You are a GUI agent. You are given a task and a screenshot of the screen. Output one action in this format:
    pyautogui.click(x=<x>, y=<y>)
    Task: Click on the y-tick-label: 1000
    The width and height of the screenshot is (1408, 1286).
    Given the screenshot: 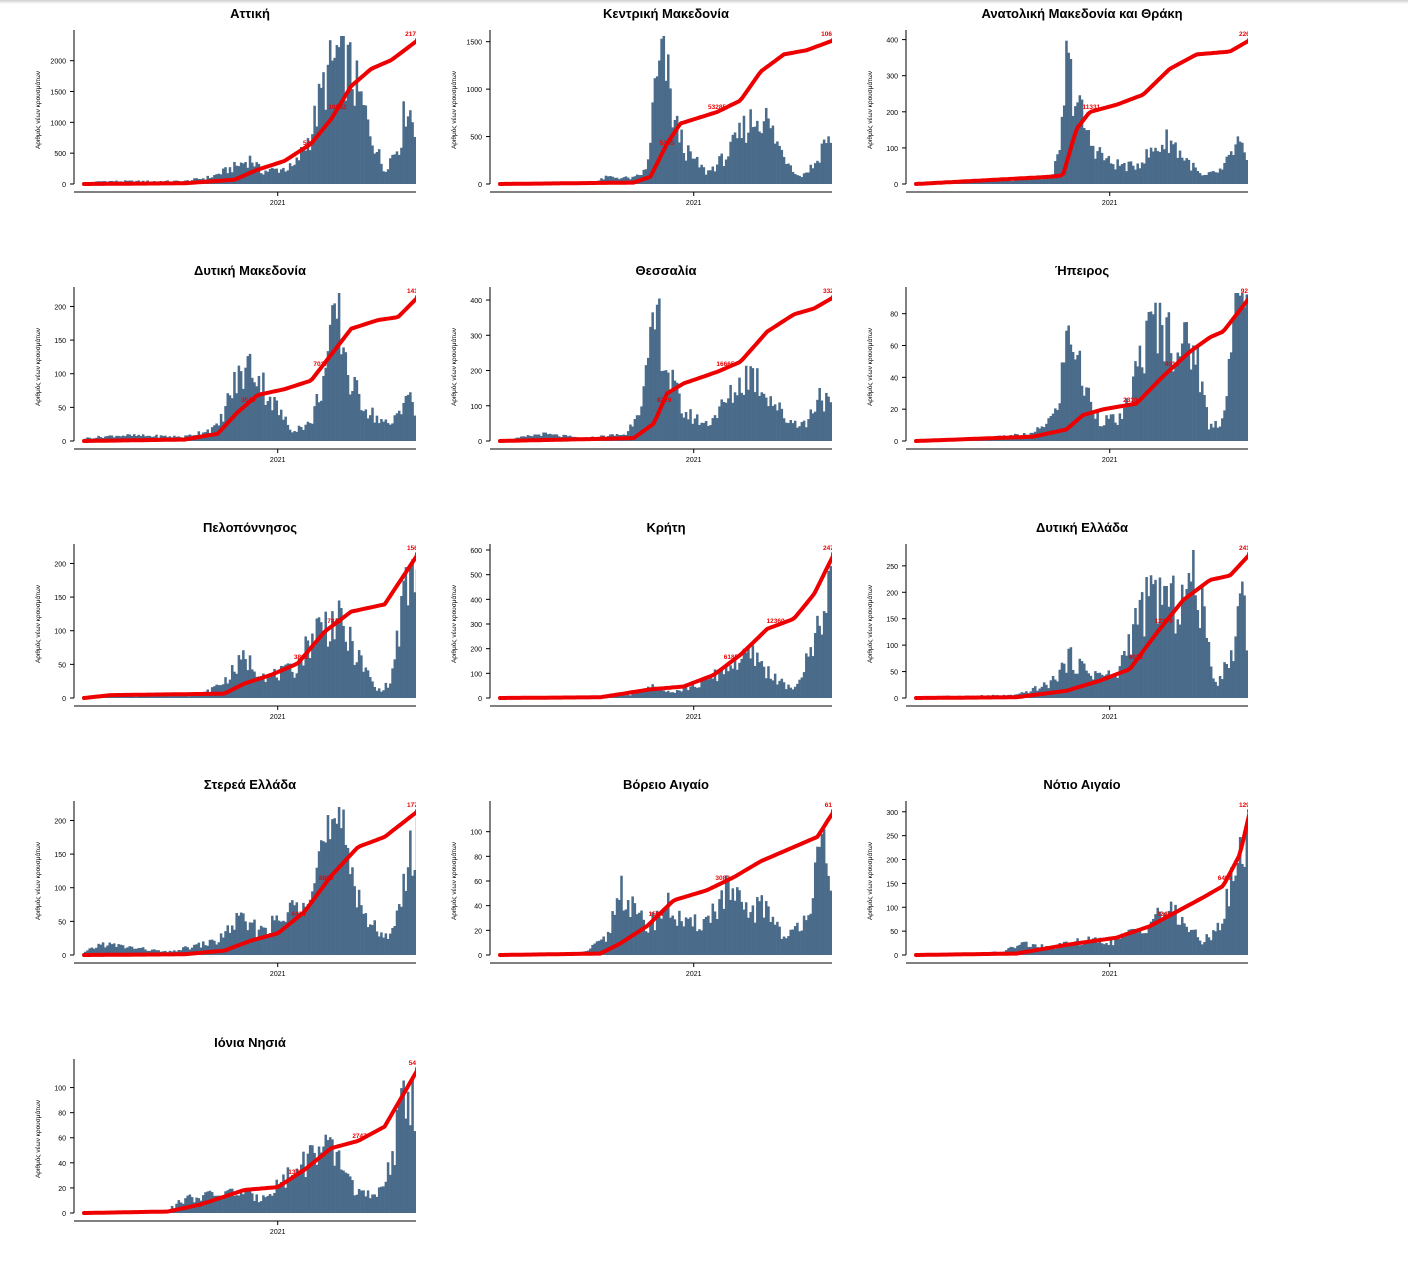 What is the action you would take?
    pyautogui.click(x=474, y=90)
    